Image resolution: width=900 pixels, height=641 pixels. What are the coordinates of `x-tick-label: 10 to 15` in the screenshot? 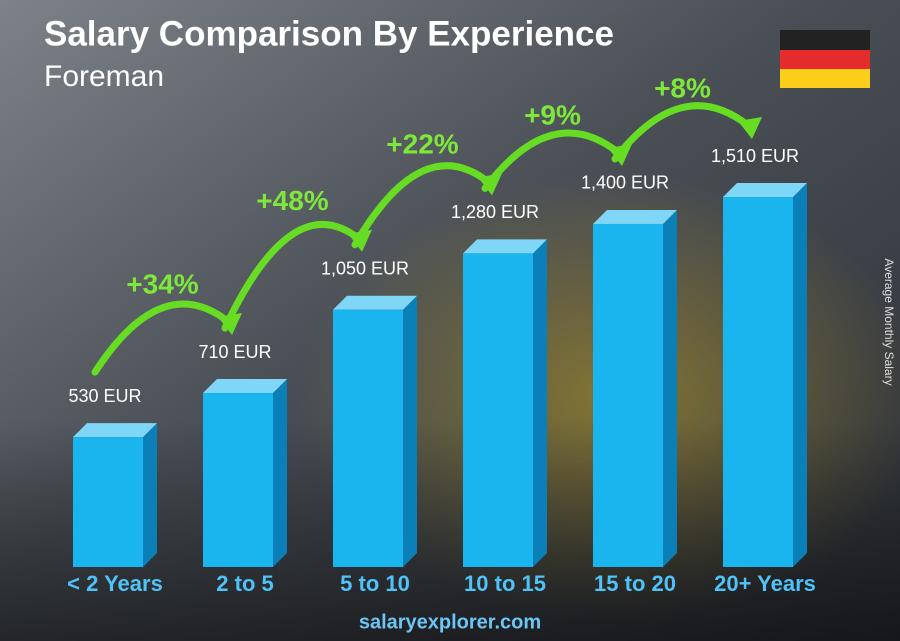 It's located at (505, 583).